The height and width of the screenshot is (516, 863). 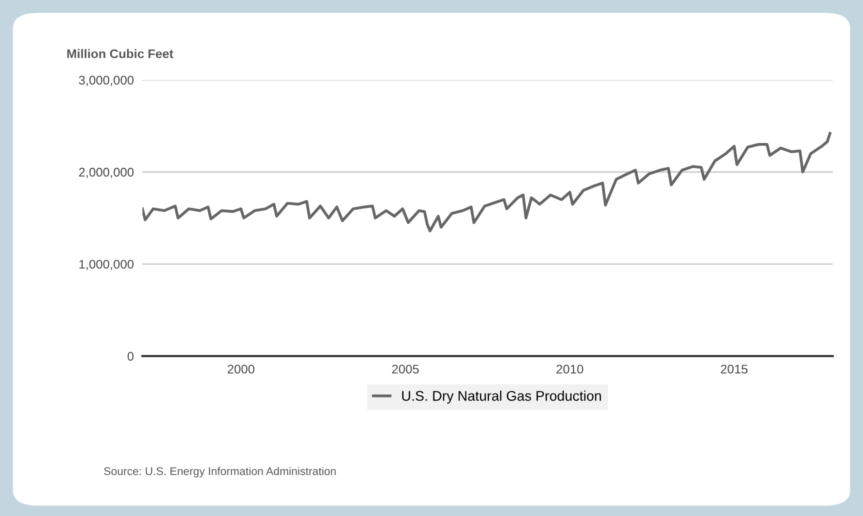 What do you see at coordinates (220, 472) in the screenshot?
I see `source-note: Source: U.S. Energy Information Administration` at bounding box center [220, 472].